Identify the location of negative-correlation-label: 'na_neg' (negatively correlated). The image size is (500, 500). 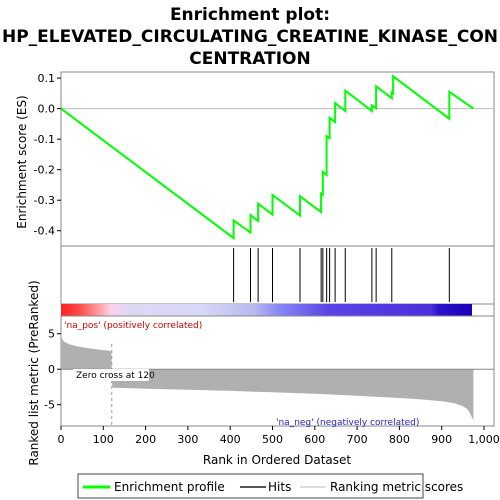
(347, 423).